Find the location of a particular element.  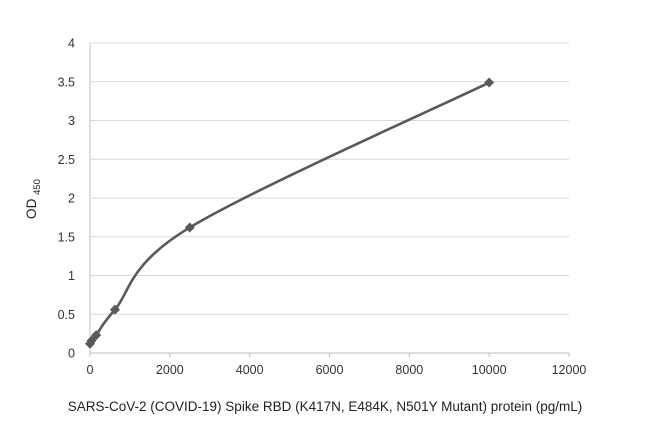

y-tick-label: 1.5 is located at coordinates (66, 237).